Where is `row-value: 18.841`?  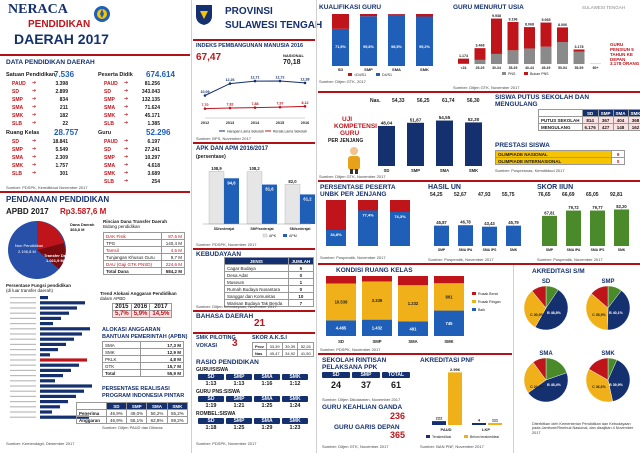
row-value: 18.841 is located at coordinates (60, 142).